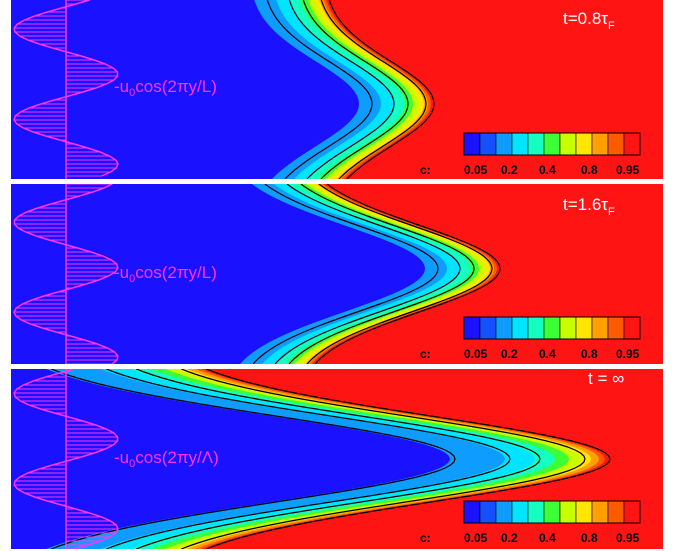 Image resolution: width=674 pixels, height=551 pixels. Describe the element at coordinates (589, 20) in the screenshot. I see `time-label: t=0.8τF` at that location.